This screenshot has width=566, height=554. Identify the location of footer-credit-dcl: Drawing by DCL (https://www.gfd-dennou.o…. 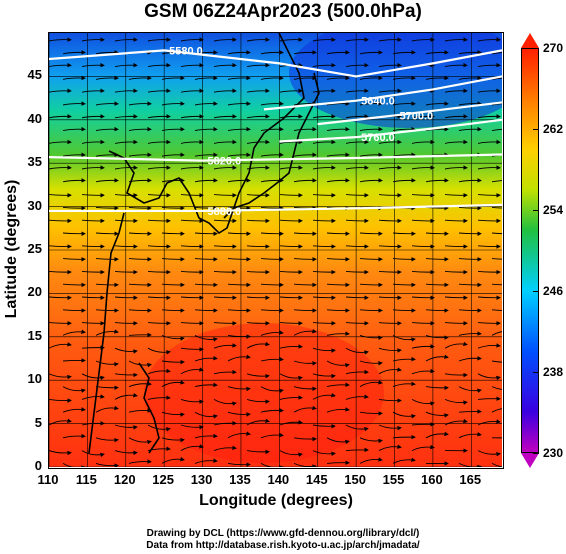
(283, 533).